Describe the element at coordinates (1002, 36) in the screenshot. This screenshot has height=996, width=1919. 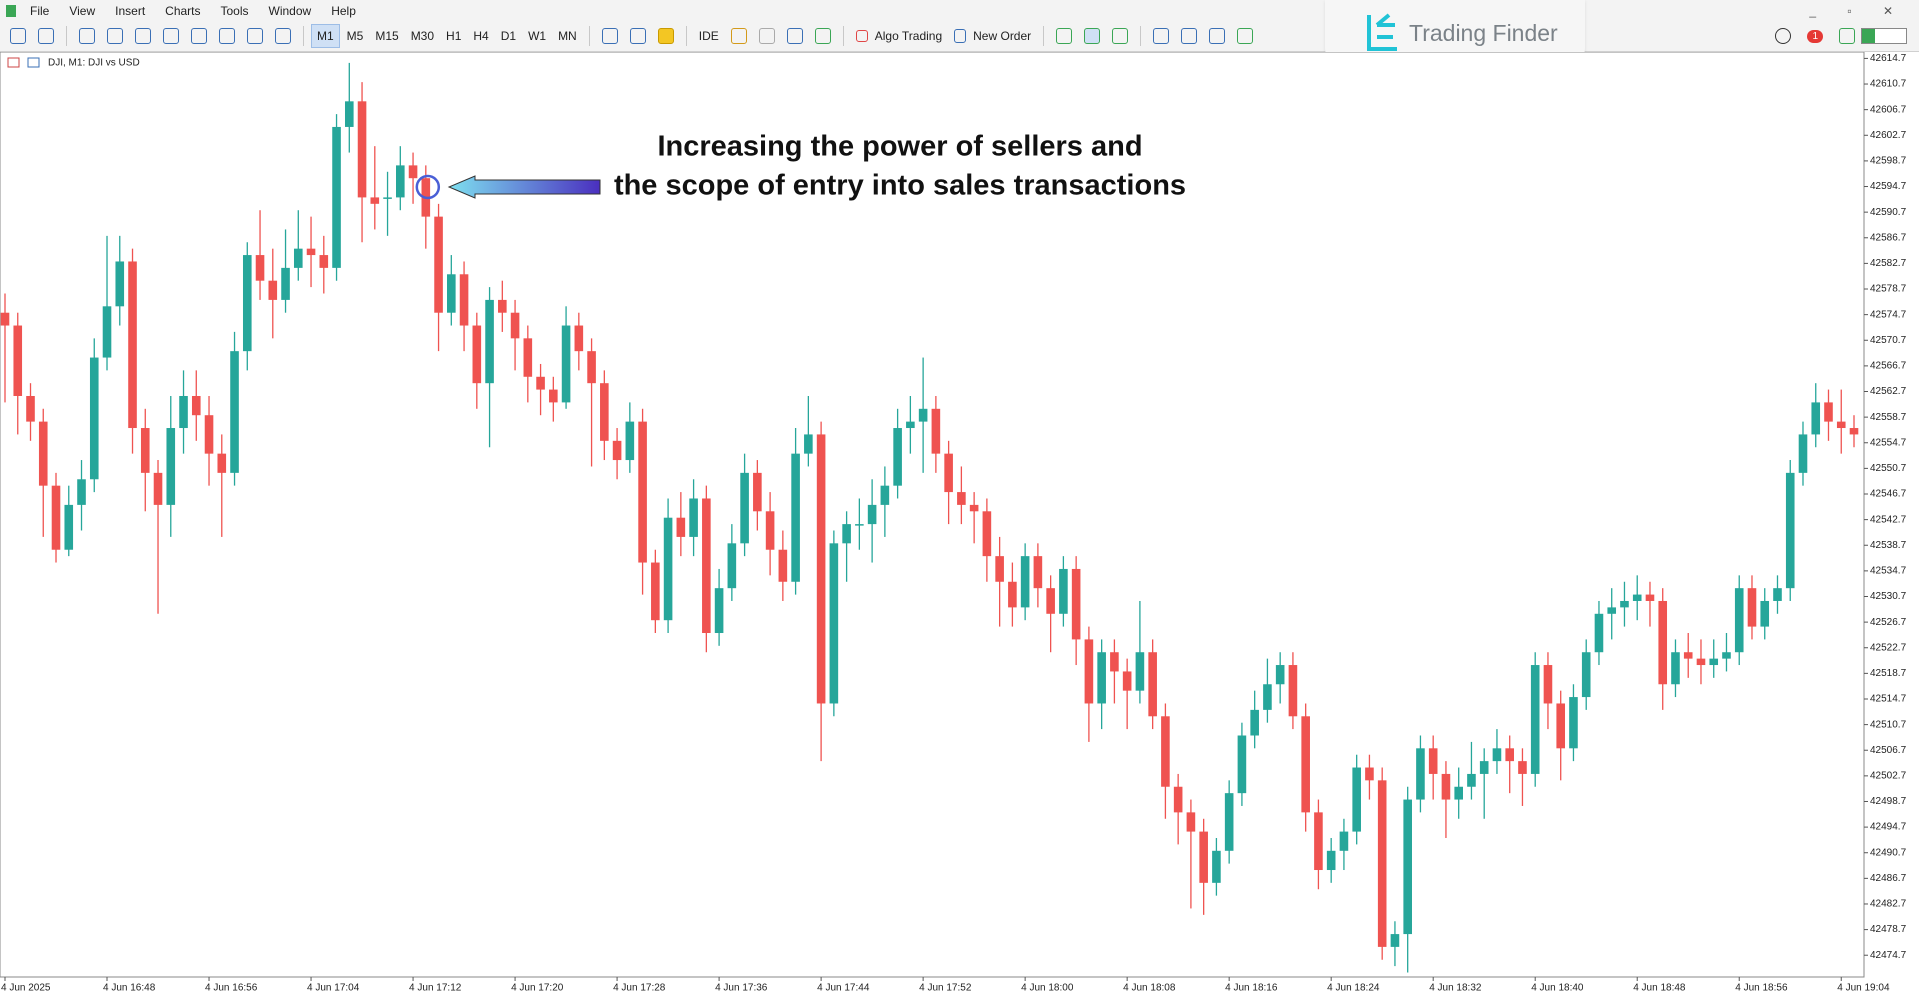
I see `new-order-button: New Order` at that location.